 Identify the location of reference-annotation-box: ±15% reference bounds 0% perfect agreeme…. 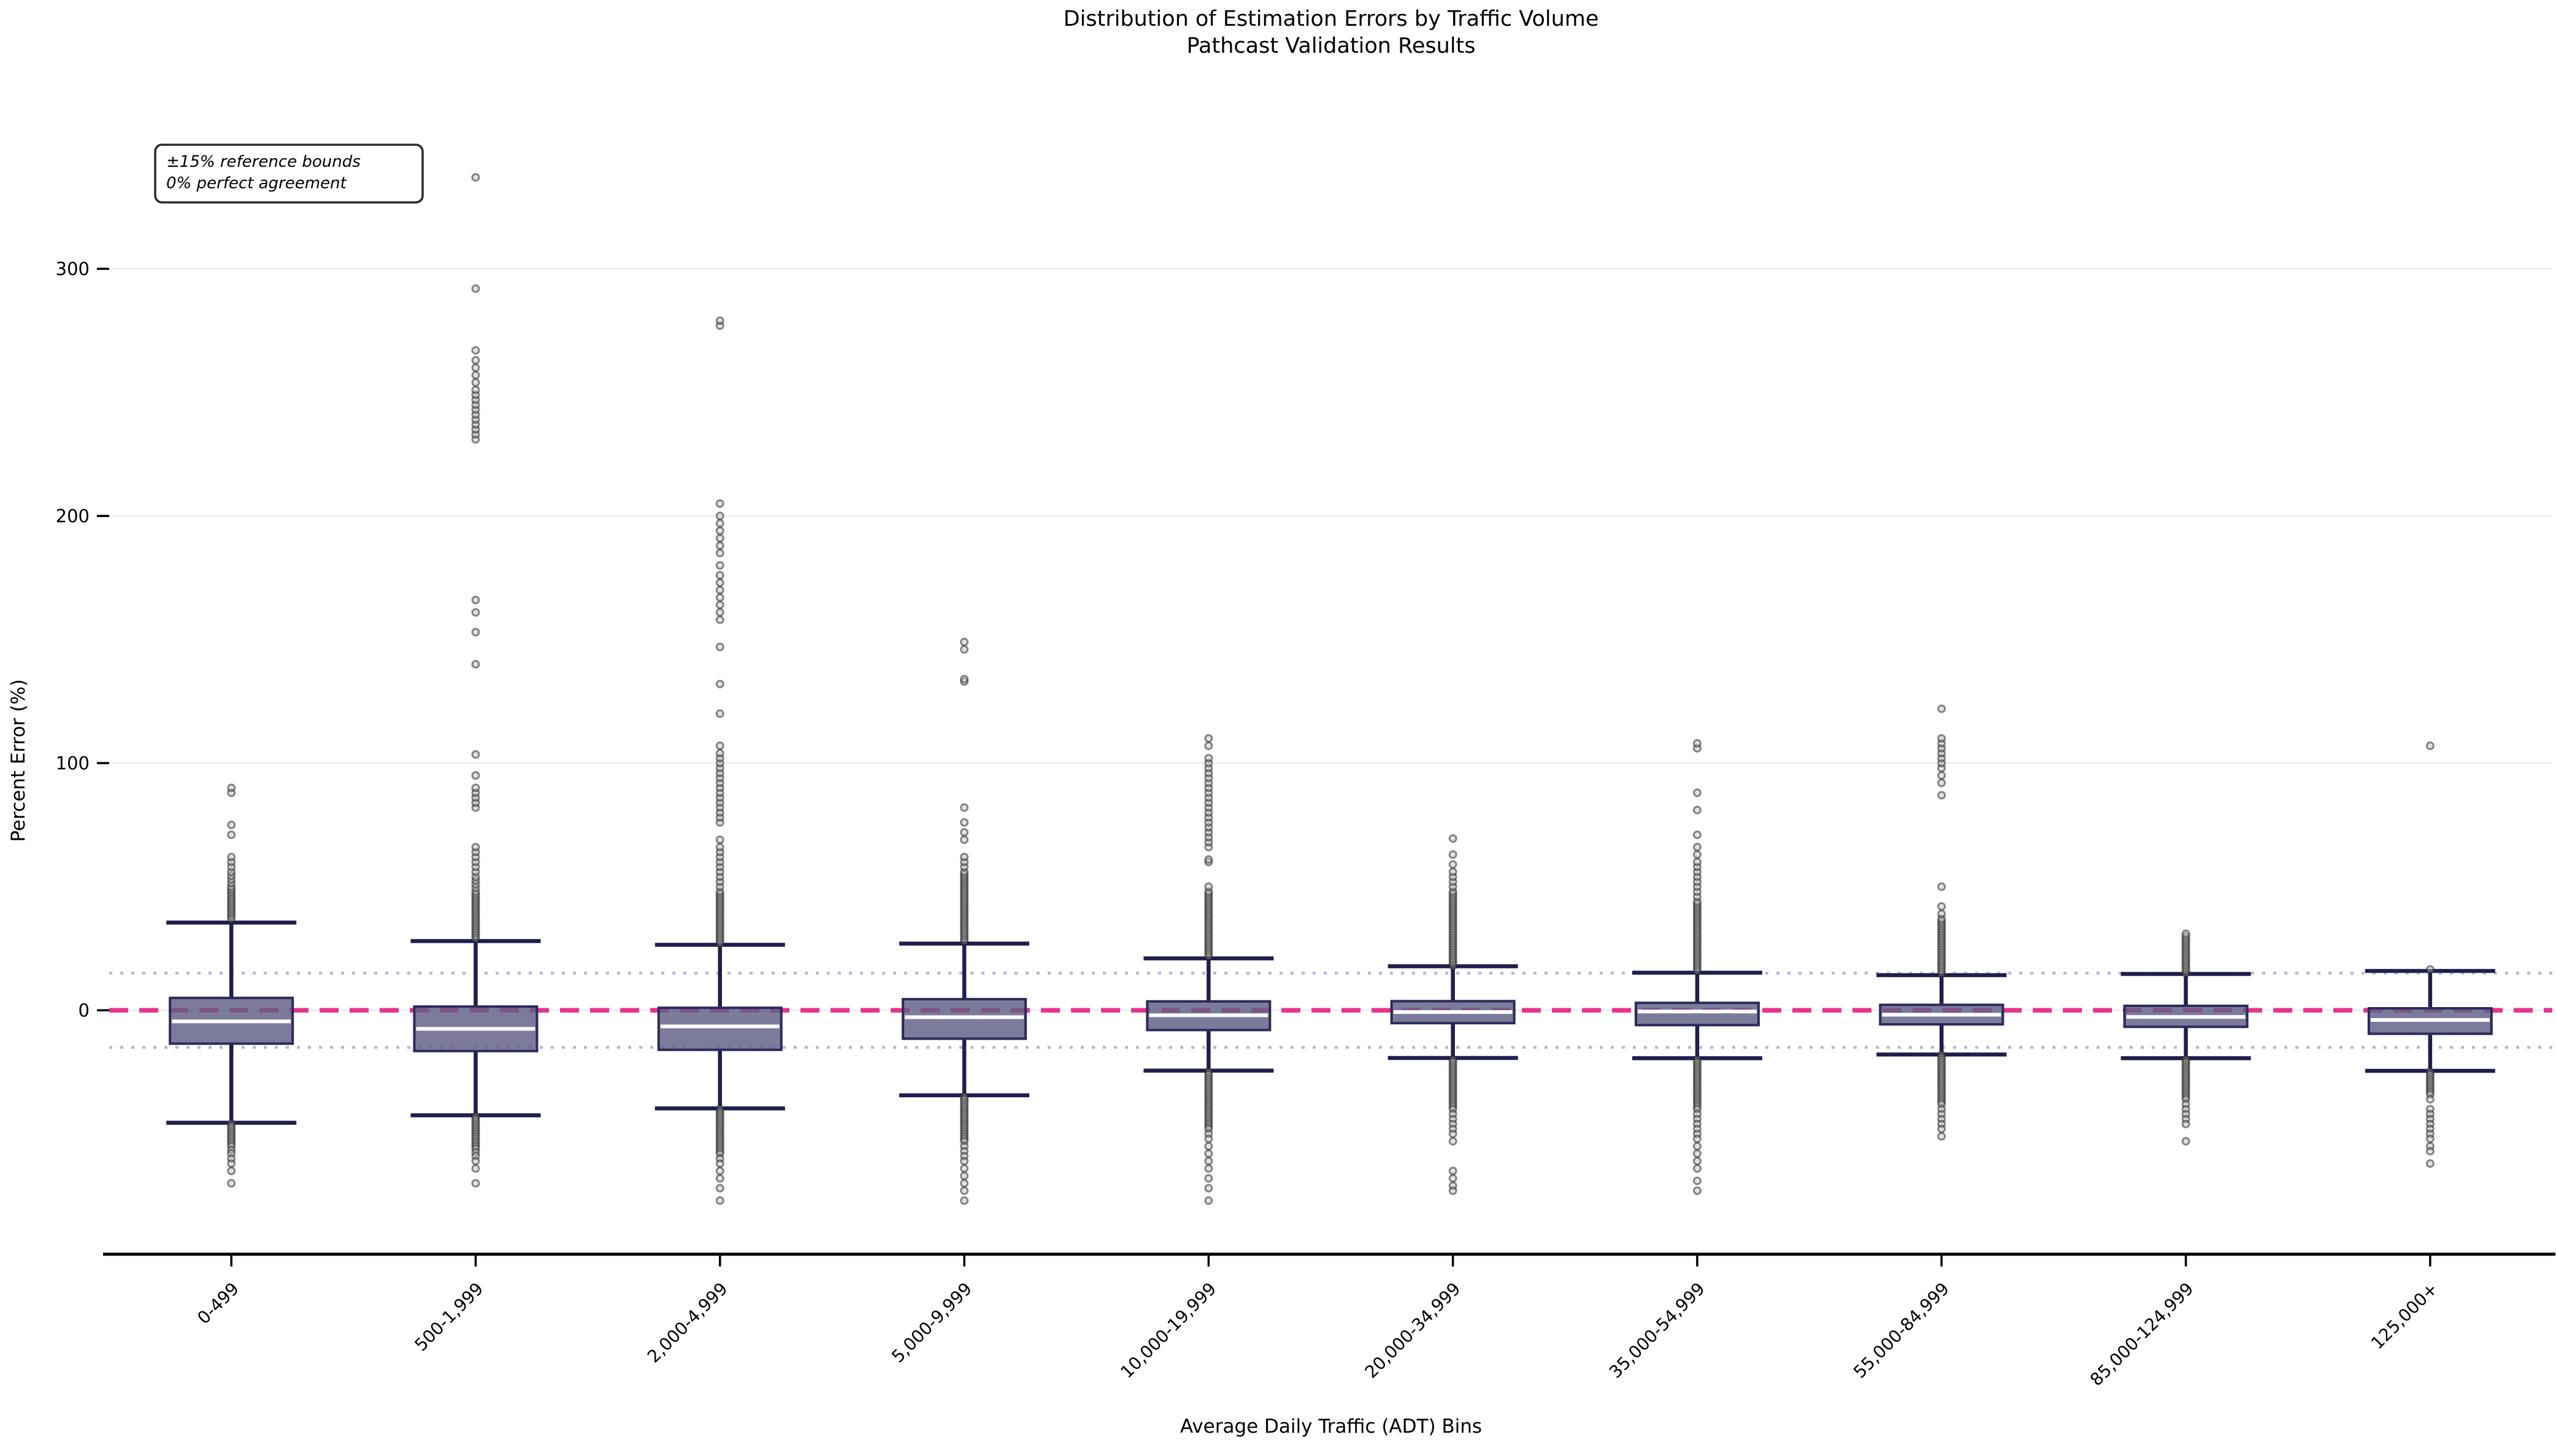
(289, 174).